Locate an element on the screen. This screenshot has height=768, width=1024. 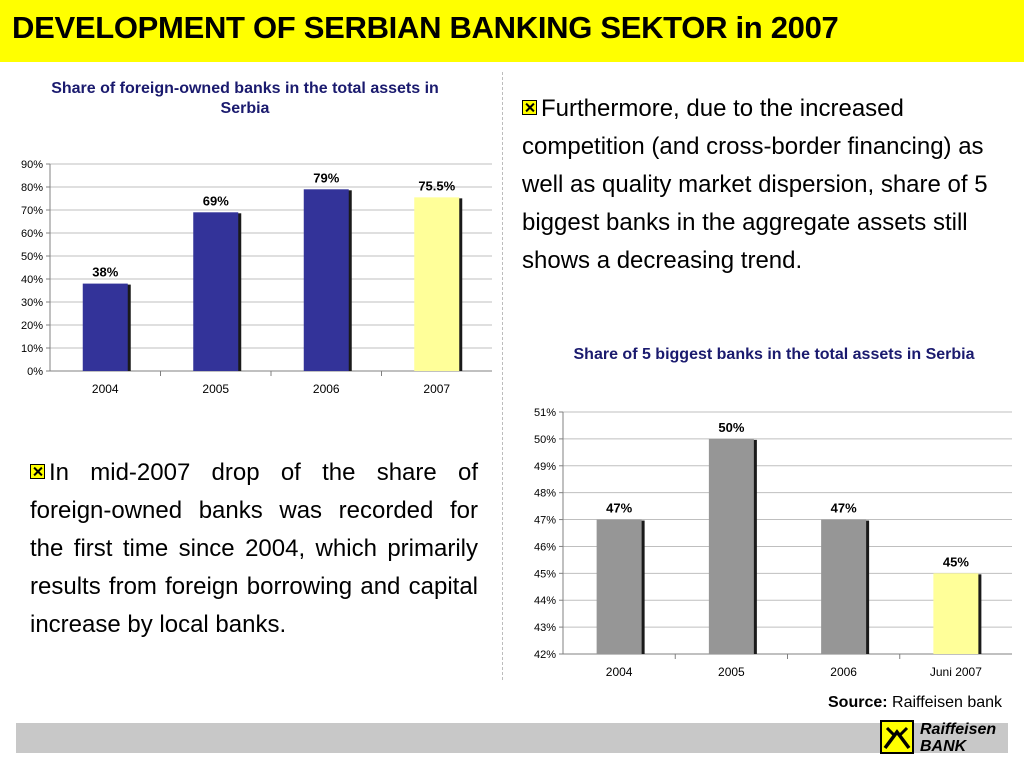
y-tick-label: 20% is located at coordinates (32, 326).